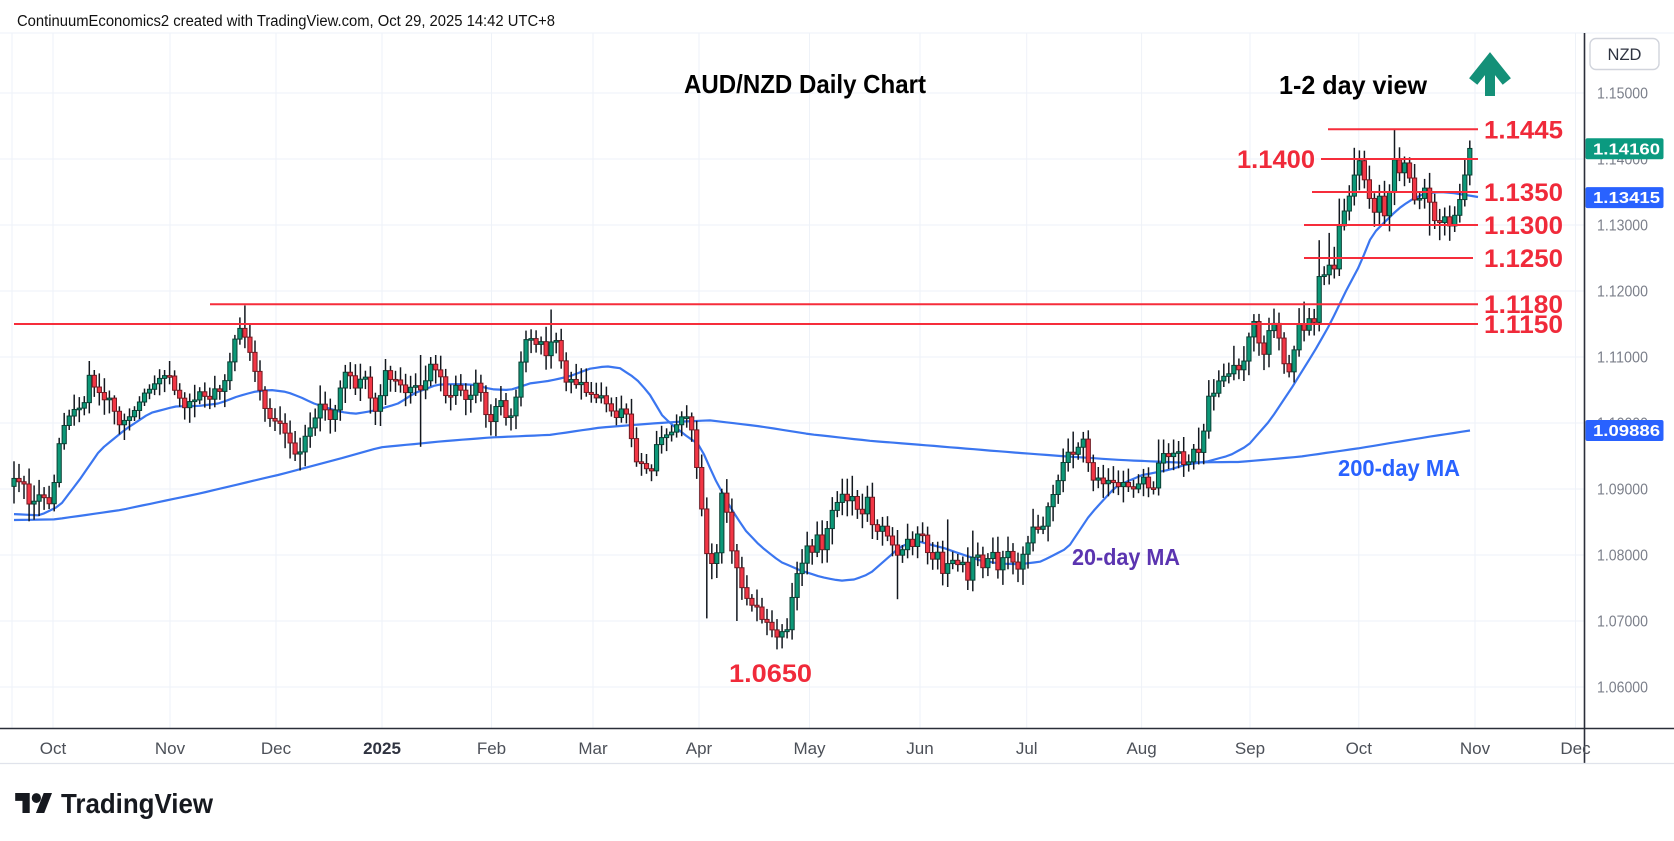 The width and height of the screenshot is (1674, 841). Describe the element at coordinates (1622, 226) in the screenshot. I see `svg-text: 1.13000` at that location.